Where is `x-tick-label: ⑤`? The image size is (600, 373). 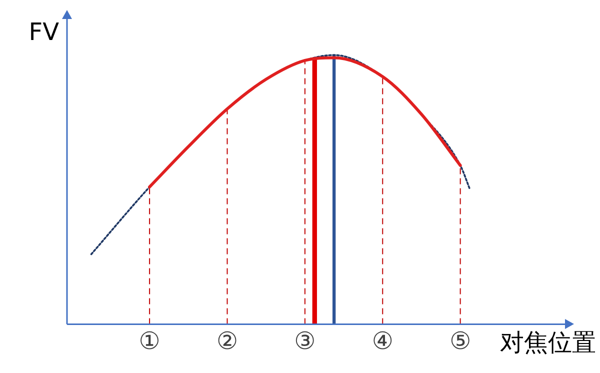 x-tick-label: ⑤ is located at coordinates (461, 340).